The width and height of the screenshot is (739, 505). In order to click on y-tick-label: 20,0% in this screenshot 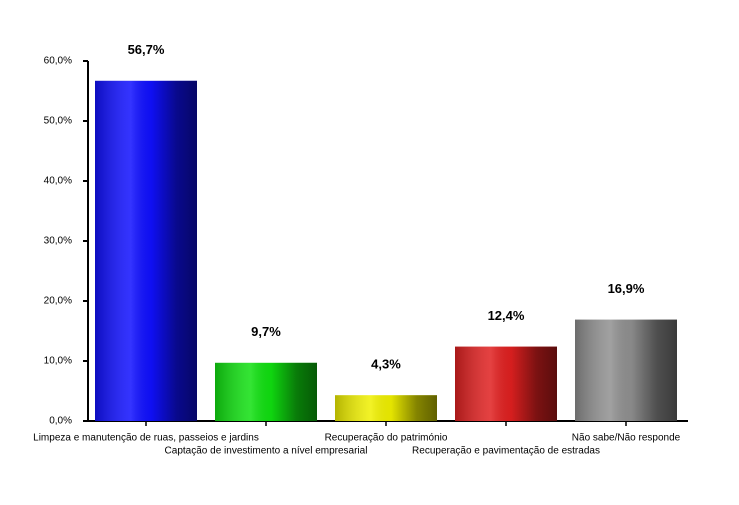, I will do `click(58, 301)`.